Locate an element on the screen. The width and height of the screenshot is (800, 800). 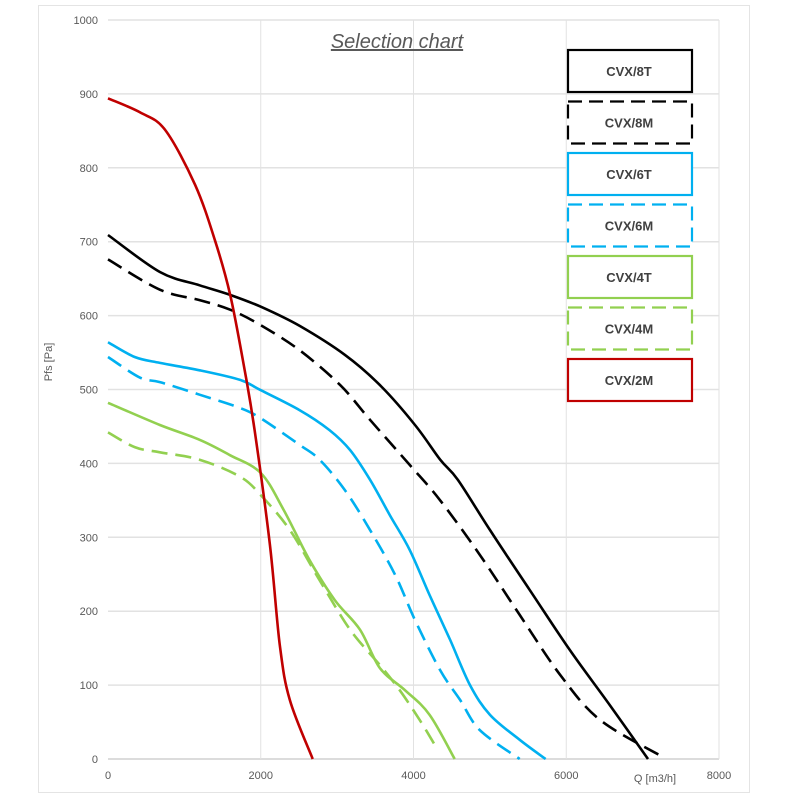
legend-label: CVX/8T is located at coordinates (629, 71).